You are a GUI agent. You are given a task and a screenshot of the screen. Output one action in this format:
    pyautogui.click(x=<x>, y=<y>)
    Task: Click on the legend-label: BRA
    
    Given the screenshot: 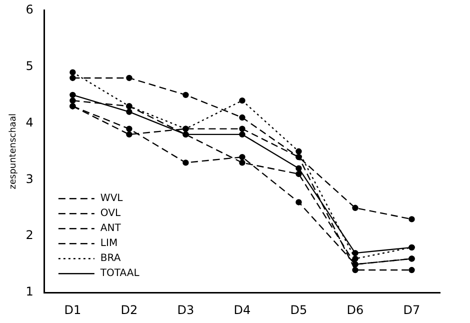 What is the action you would take?
    pyautogui.click(x=110, y=258)
    